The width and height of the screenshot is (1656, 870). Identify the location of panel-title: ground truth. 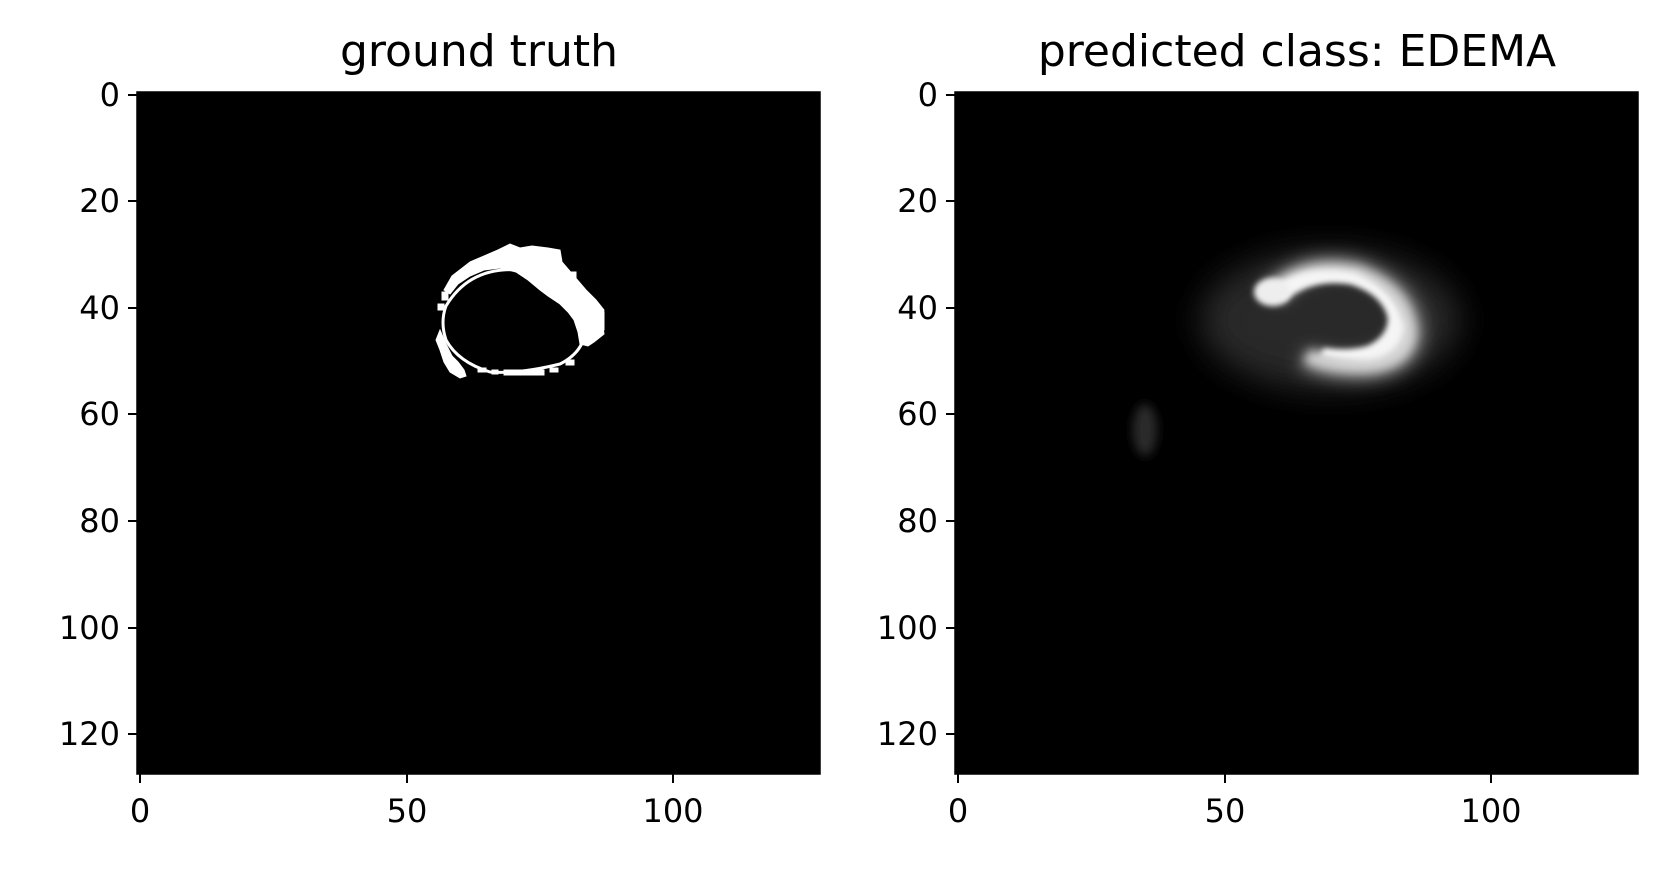
(479, 51).